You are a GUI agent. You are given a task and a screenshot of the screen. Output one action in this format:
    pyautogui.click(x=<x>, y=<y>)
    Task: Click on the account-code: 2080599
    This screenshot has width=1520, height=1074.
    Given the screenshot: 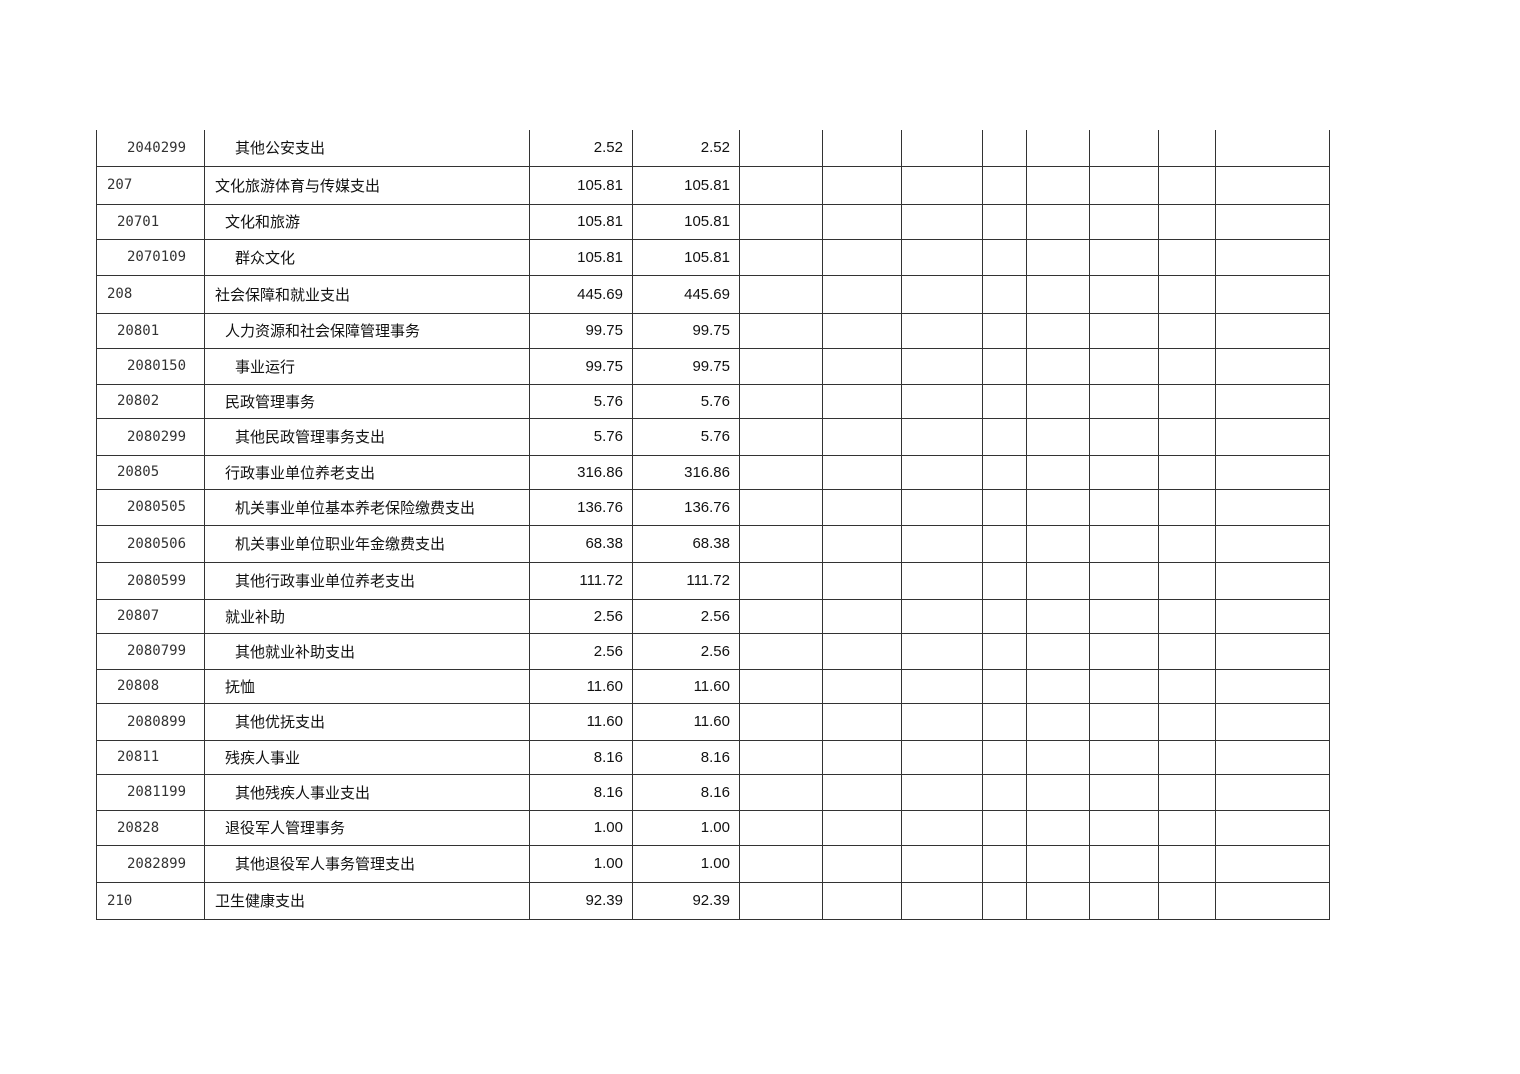 What is the action you would take?
    pyautogui.click(x=150, y=580)
    